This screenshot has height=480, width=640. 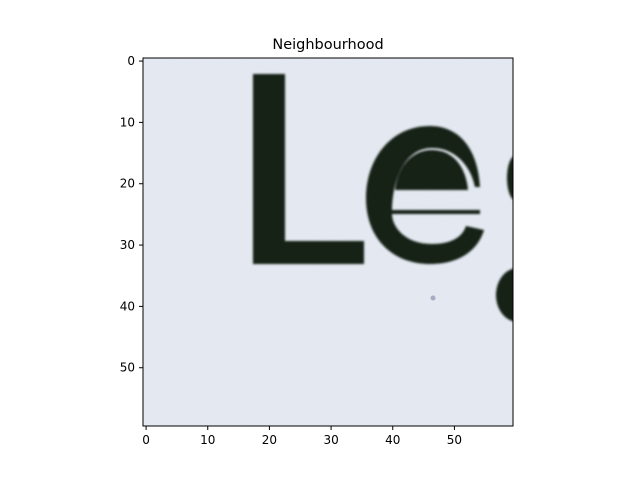 What do you see at coordinates (127, 368) in the screenshot?
I see `y-tick-label: 50` at bounding box center [127, 368].